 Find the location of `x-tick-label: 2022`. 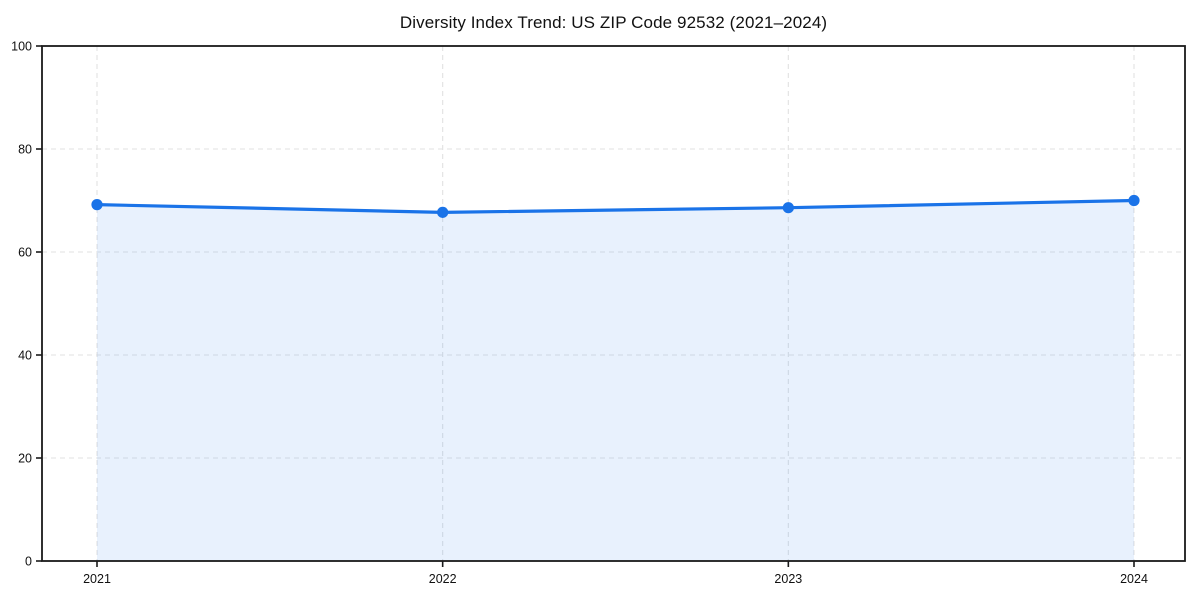

x-tick-label: 2022 is located at coordinates (443, 579).